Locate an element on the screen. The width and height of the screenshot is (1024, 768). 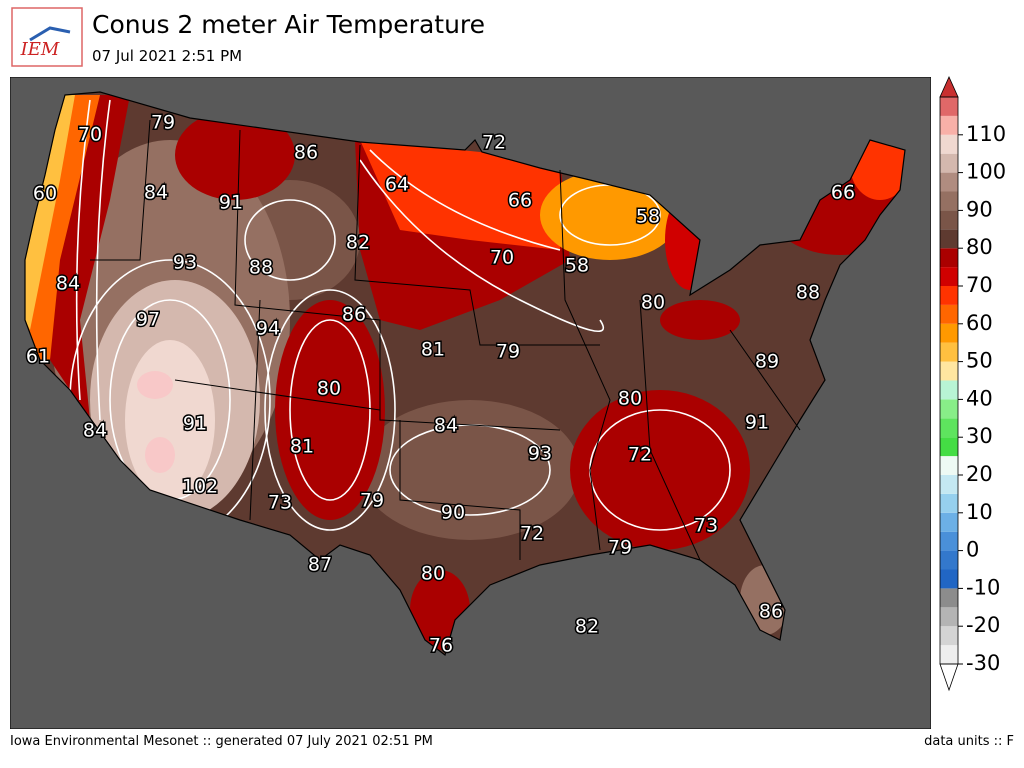
colorbar-tick-label: 20 is located at coordinates (979, 474).